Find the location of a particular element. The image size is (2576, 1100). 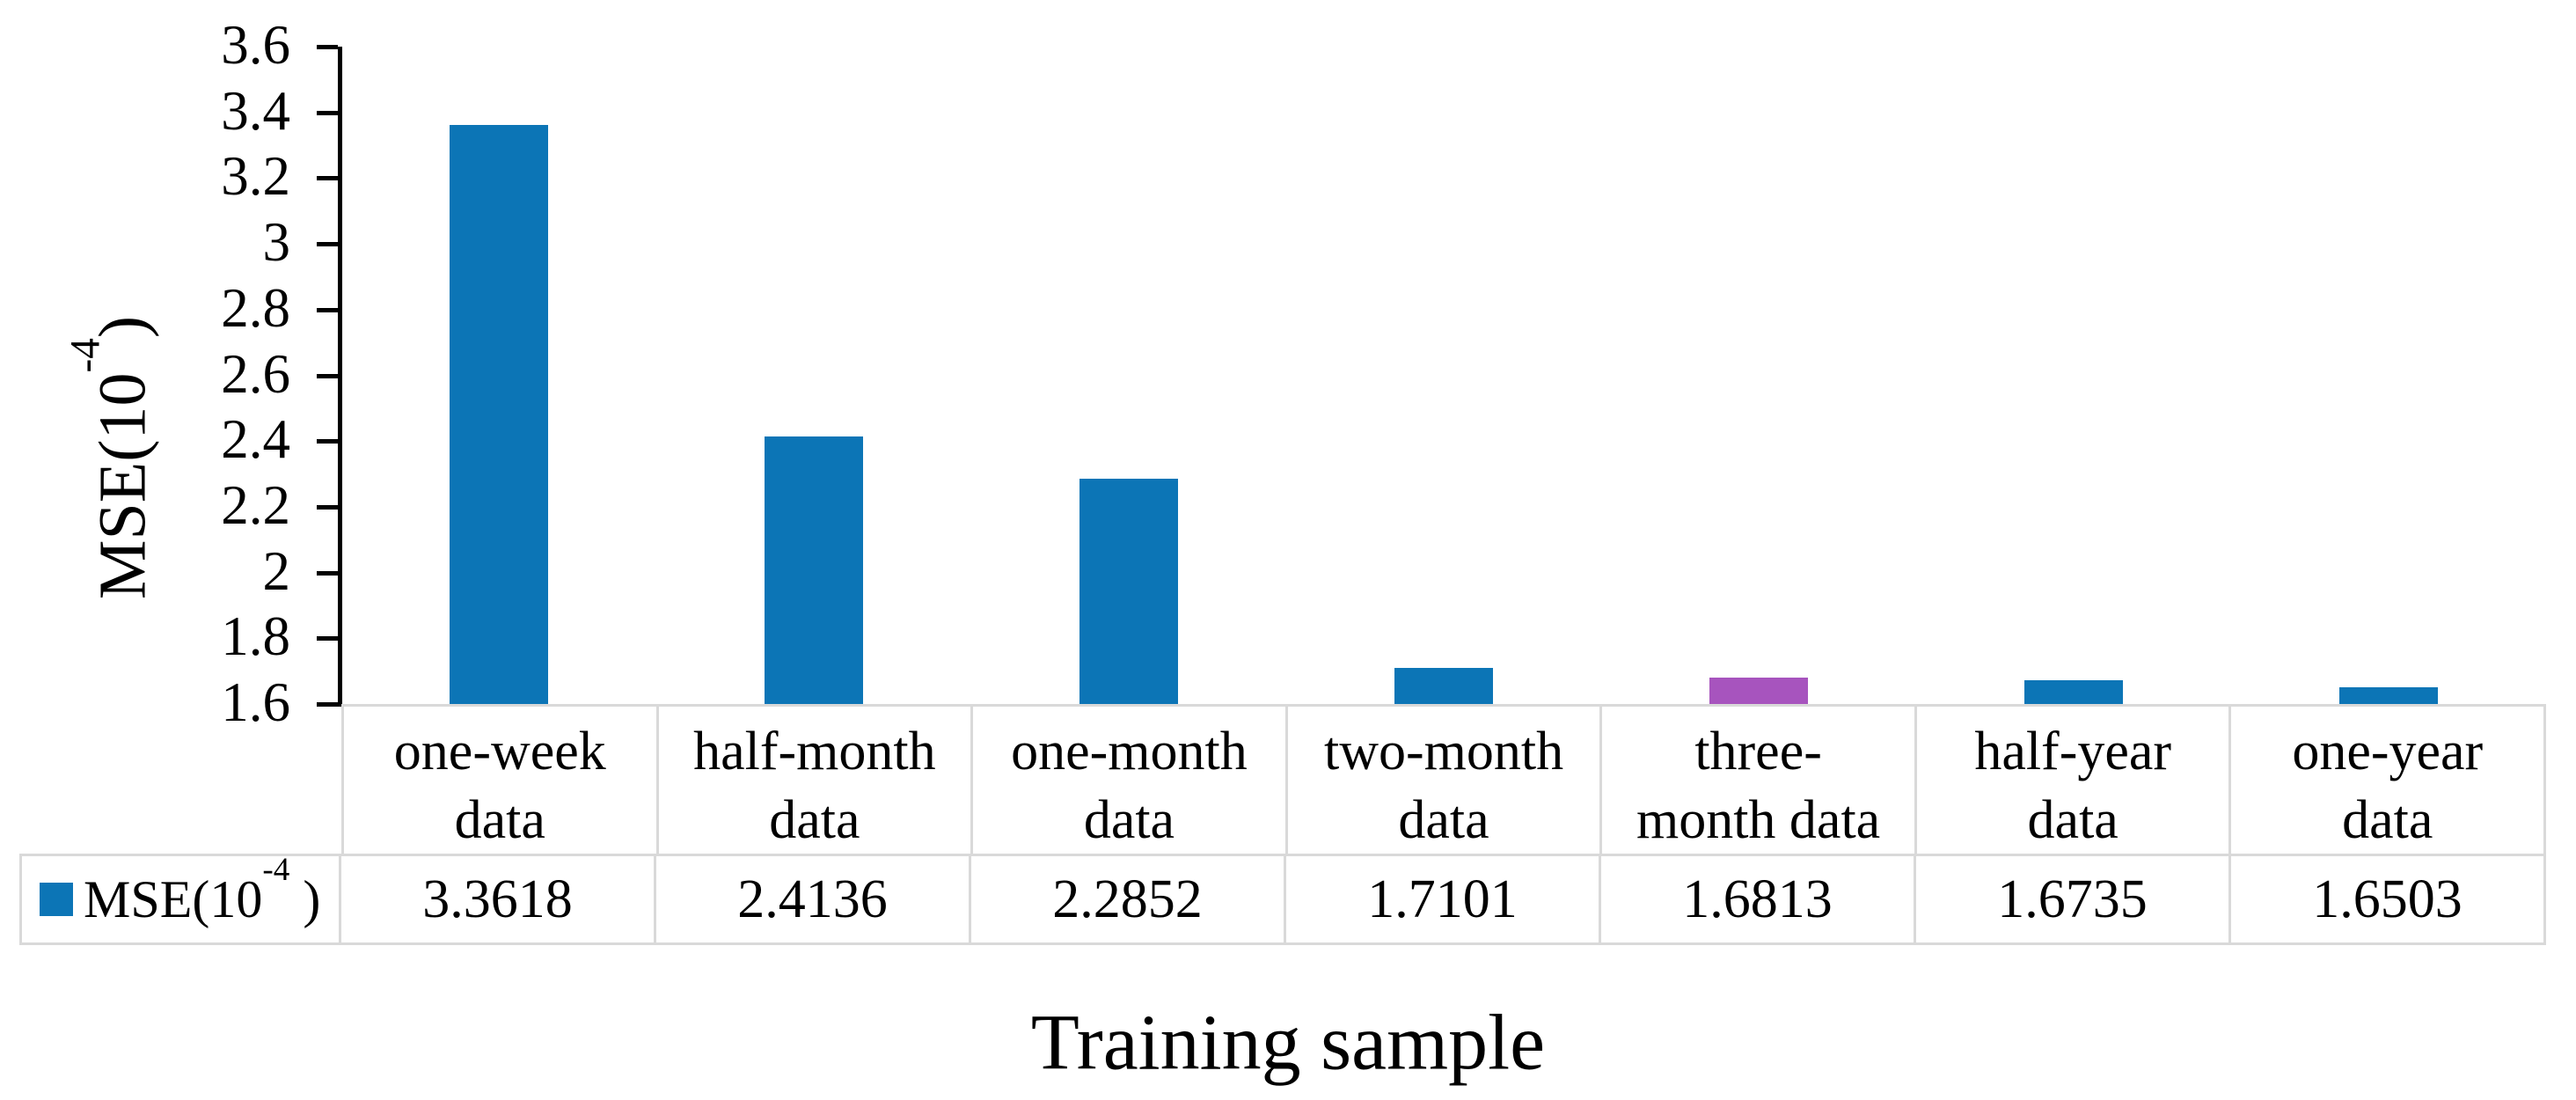

legend-label-text: MSE(10 is located at coordinates (173, 899).